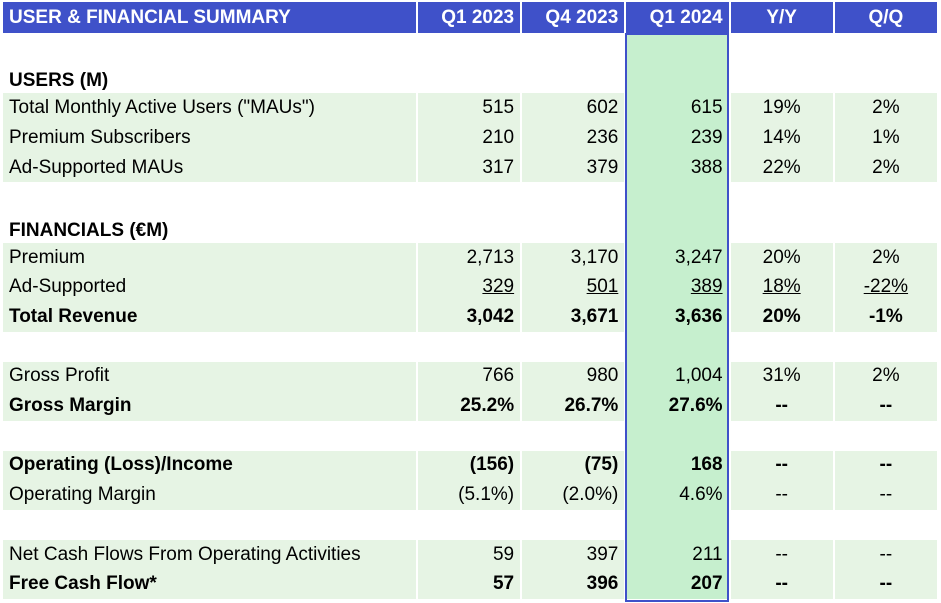 The image size is (941, 603). Describe the element at coordinates (677, 465) in the screenshot. I see `cell-q1-2024: 168` at that location.